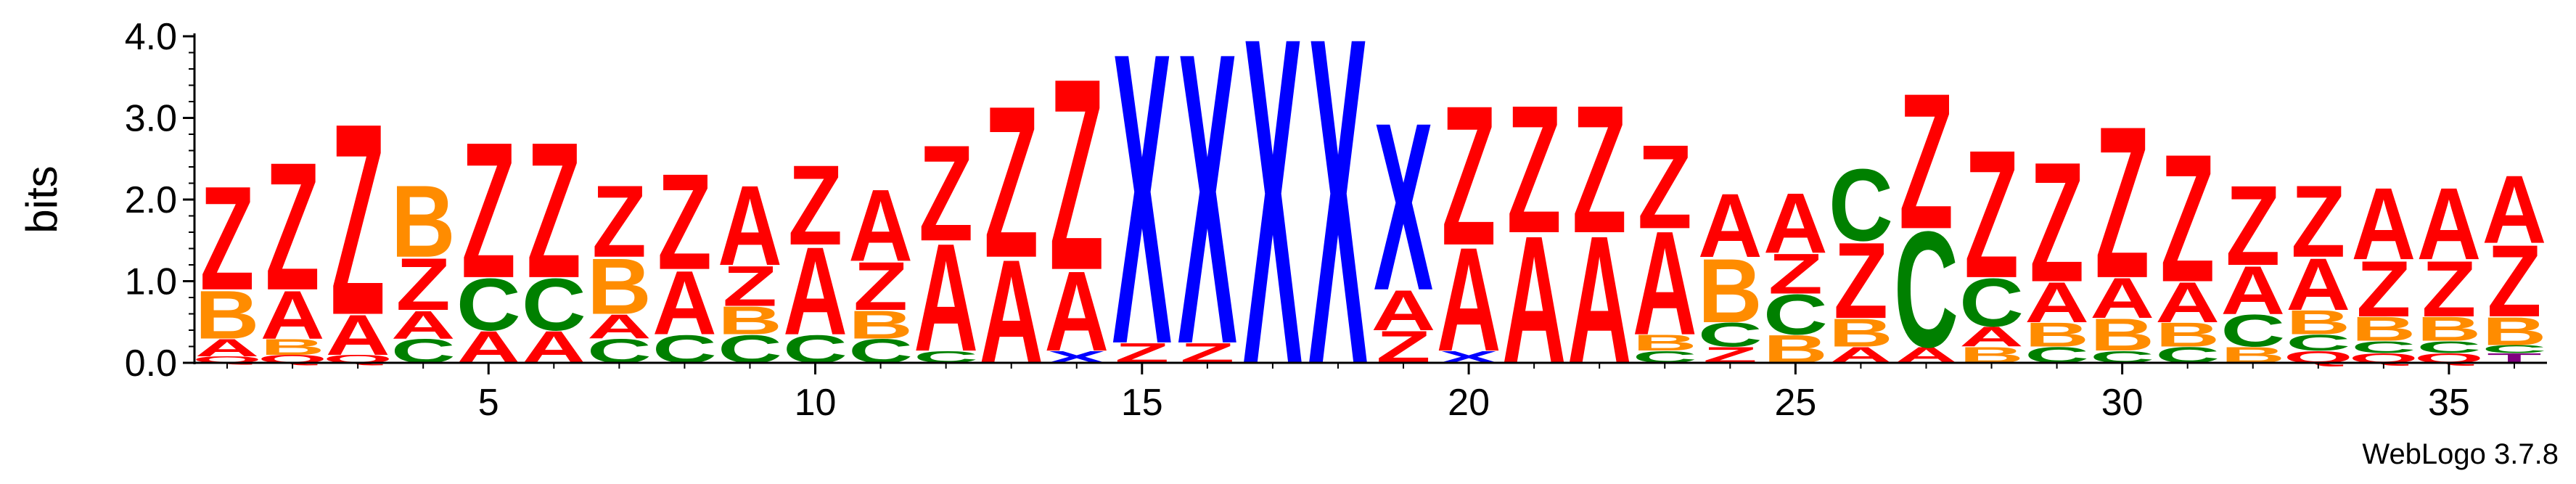  I want to click on x-tick-label: 10, so click(816, 403).